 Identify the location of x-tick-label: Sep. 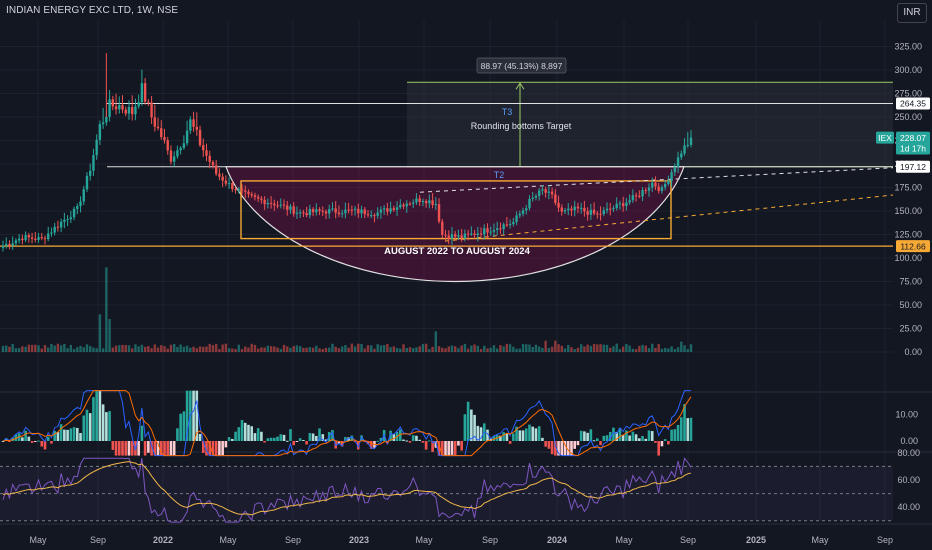
(293, 540).